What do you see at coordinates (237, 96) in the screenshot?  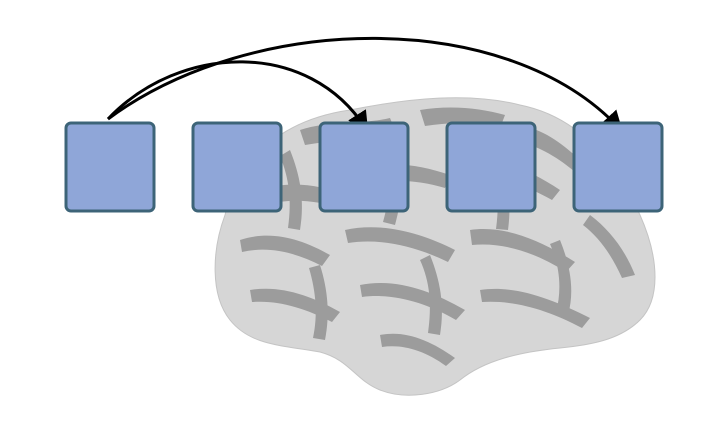 I see `arrow-box1-to-box3` at bounding box center [237, 96].